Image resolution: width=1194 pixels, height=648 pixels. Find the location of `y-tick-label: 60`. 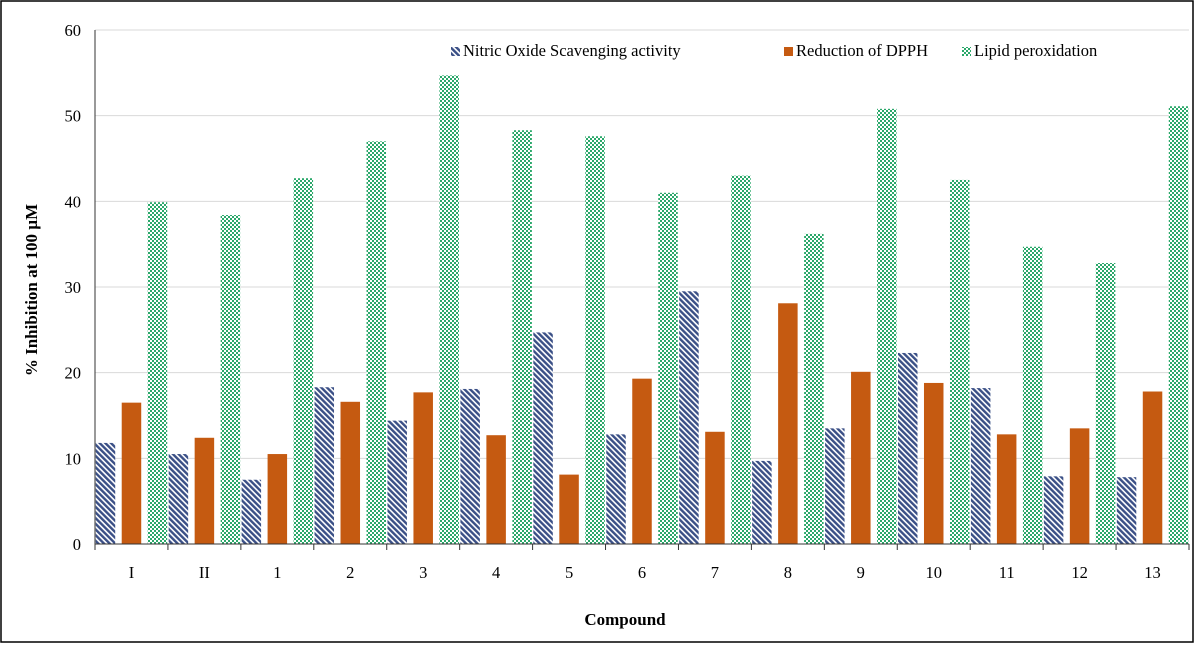

y-tick-label: 60 is located at coordinates (73, 30).